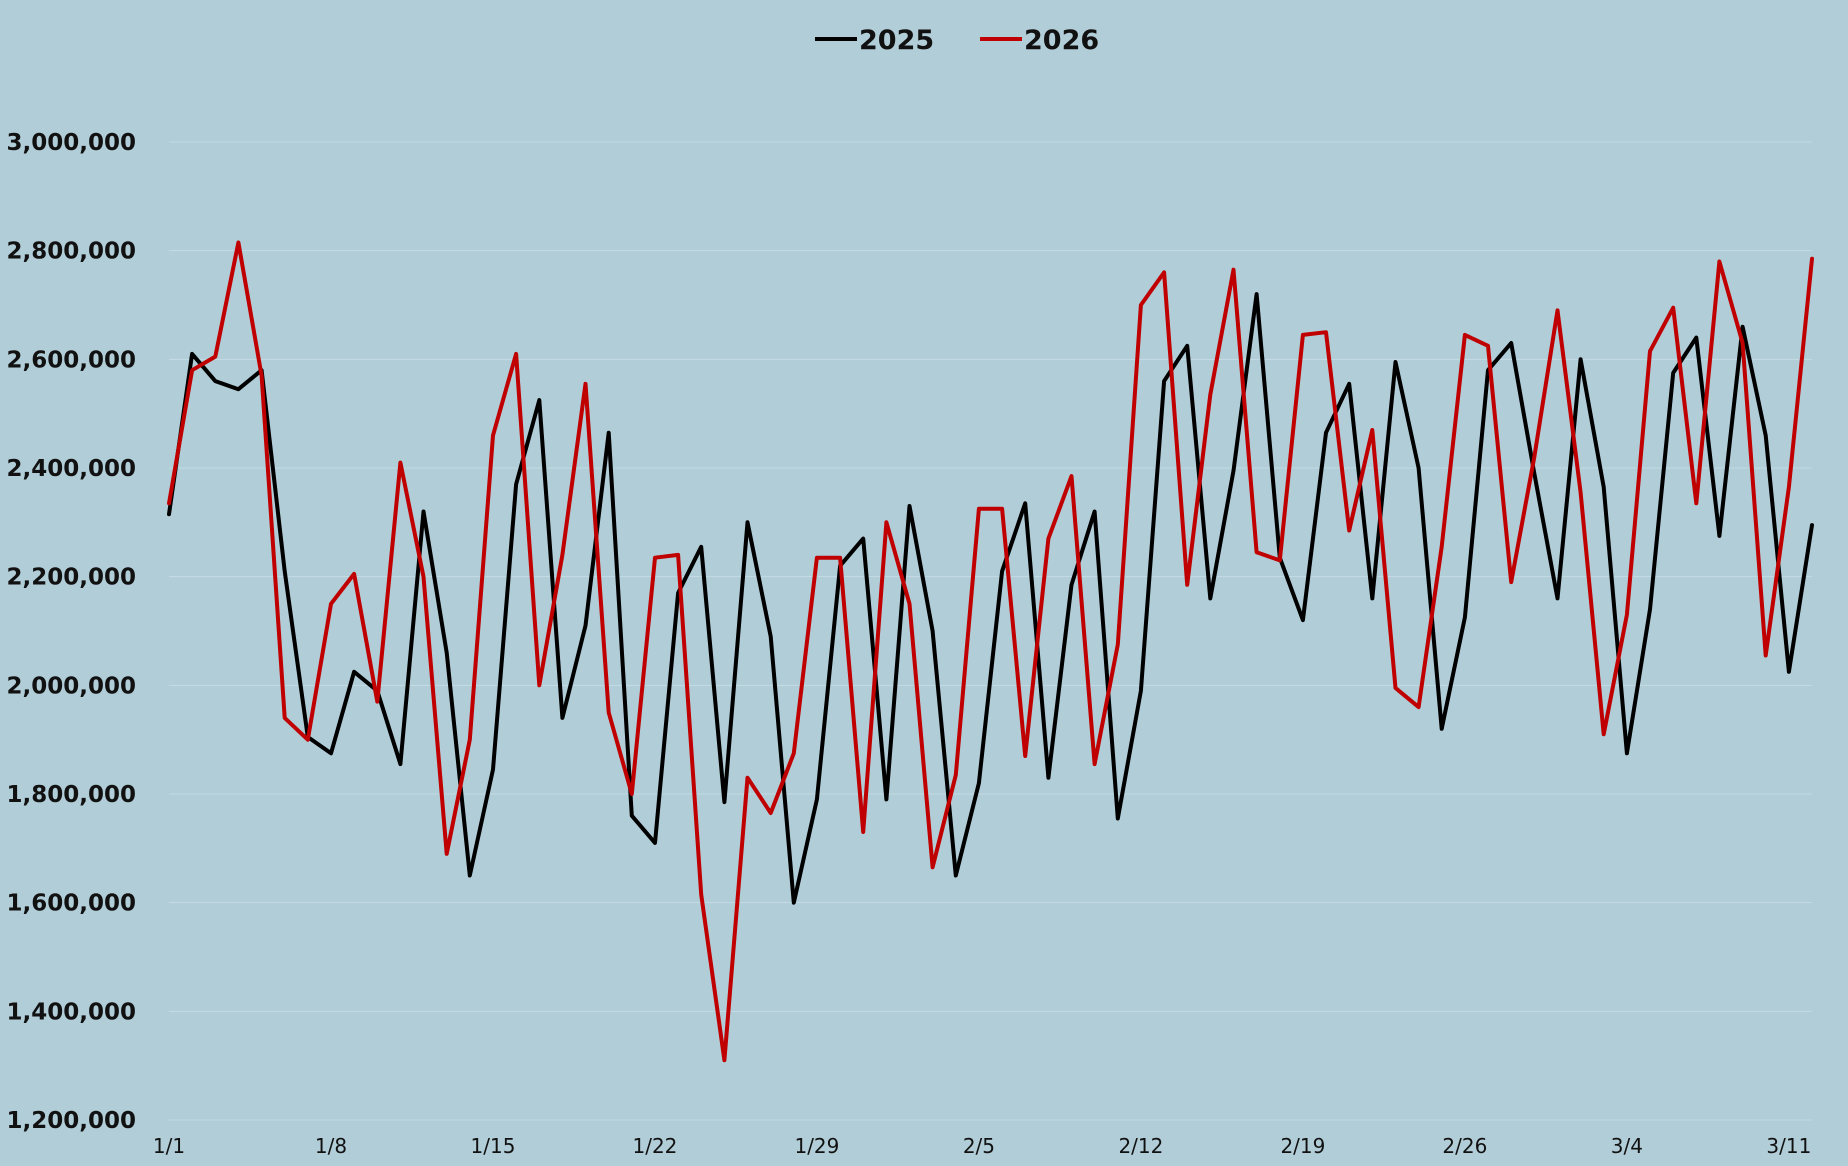 The width and height of the screenshot is (1848, 1166). What do you see at coordinates (72, 578) in the screenshot?
I see `y-tick-label: 2,200,000` at bounding box center [72, 578].